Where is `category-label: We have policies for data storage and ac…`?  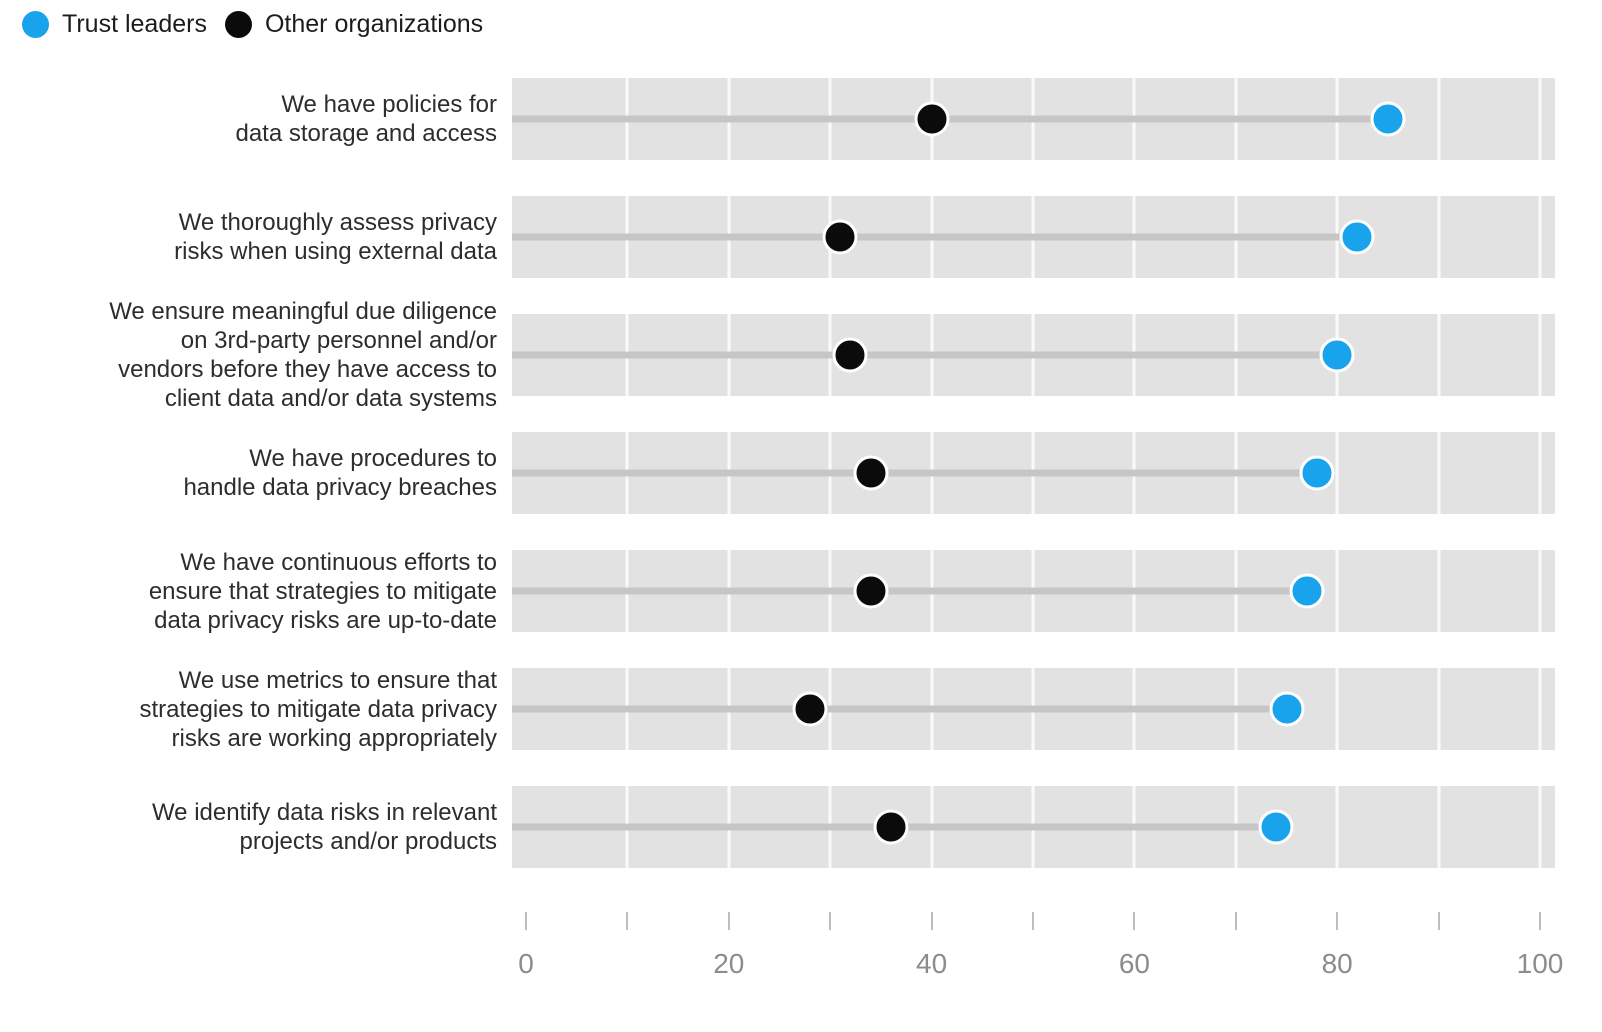 category-label: We have policies for data storage and ac… is located at coordinates (366, 119).